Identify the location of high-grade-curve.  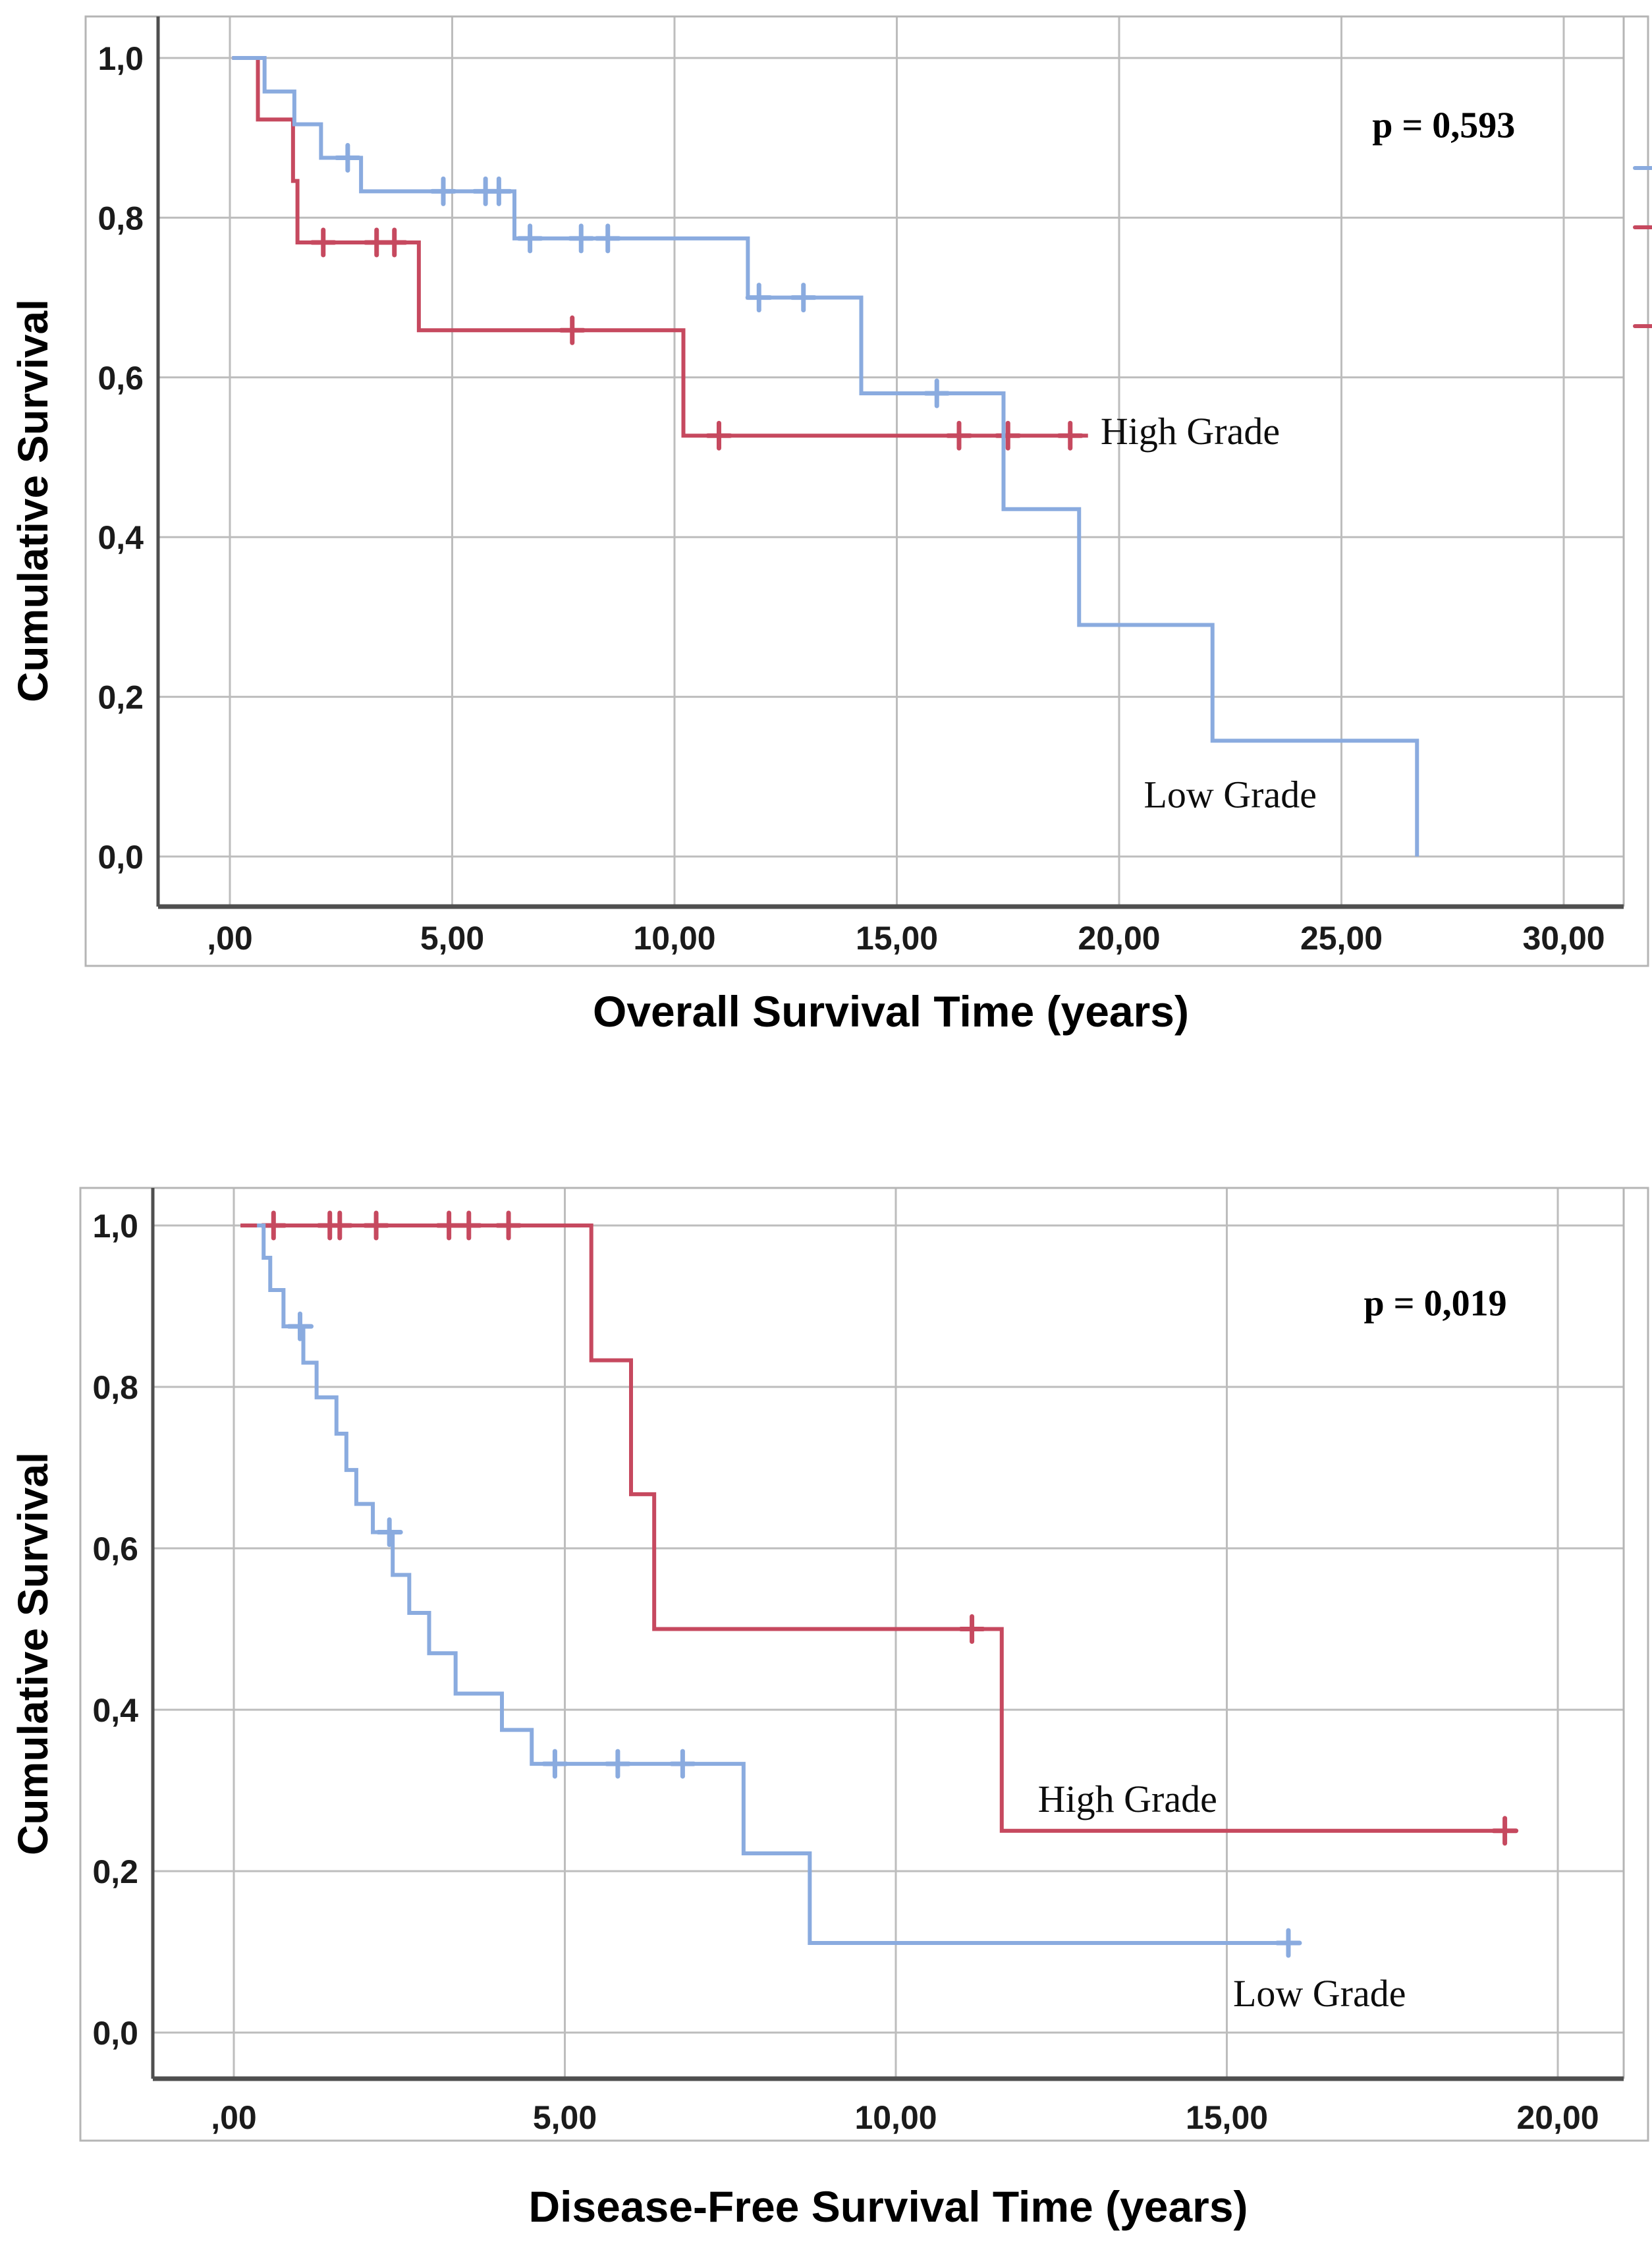
(660, 247).